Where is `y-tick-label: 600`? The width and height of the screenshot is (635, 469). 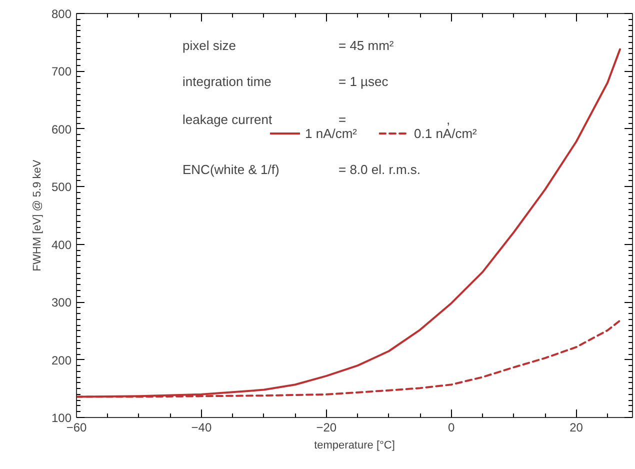 y-tick-label: 600 is located at coordinates (61, 129).